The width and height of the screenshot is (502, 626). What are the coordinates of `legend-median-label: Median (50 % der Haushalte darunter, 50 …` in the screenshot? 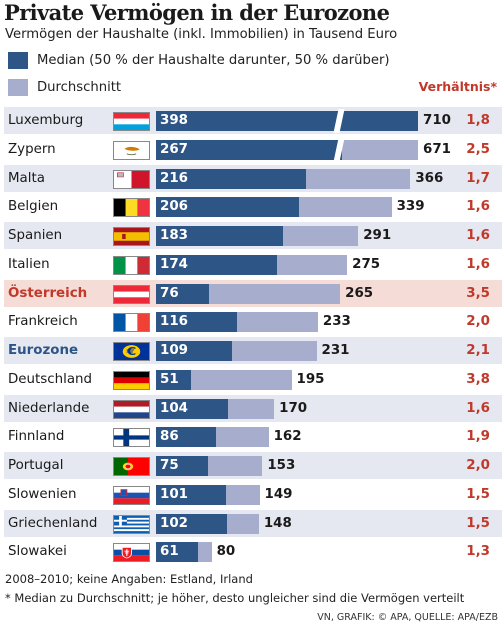 It's located at (213, 60).